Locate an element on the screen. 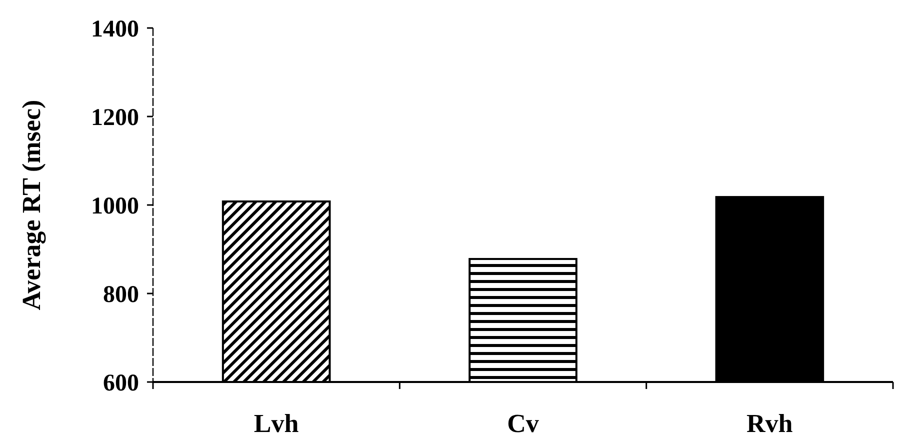 The width and height of the screenshot is (903, 446). y-tick-label: 800 is located at coordinates (121, 295).